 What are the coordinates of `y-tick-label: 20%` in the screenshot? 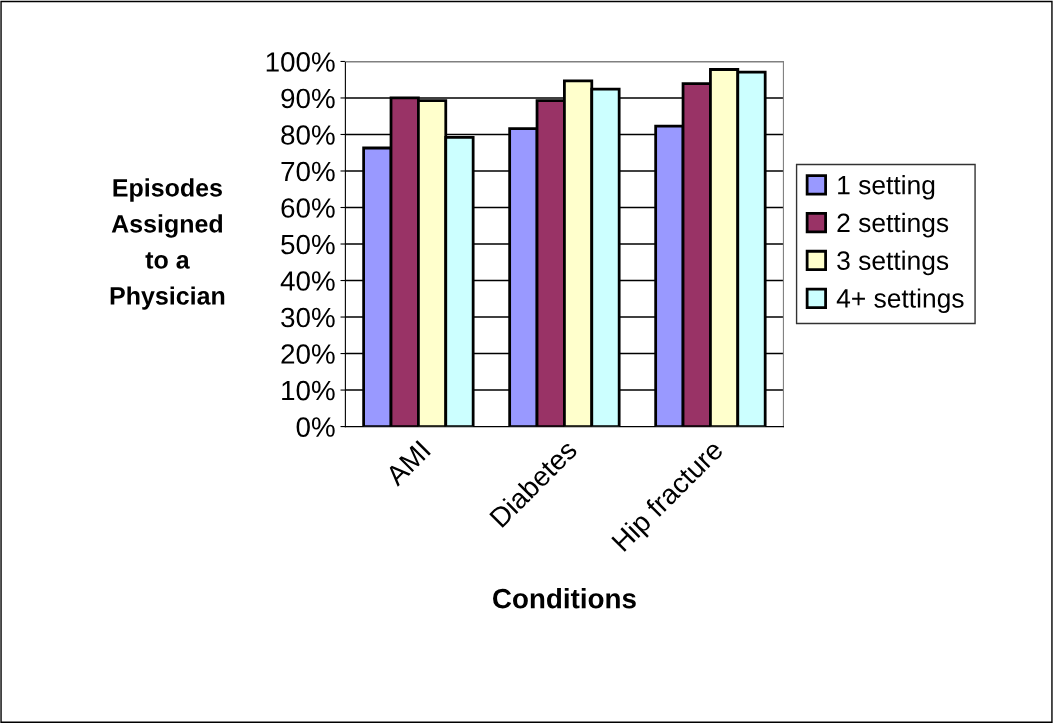 It's located at (308, 354).